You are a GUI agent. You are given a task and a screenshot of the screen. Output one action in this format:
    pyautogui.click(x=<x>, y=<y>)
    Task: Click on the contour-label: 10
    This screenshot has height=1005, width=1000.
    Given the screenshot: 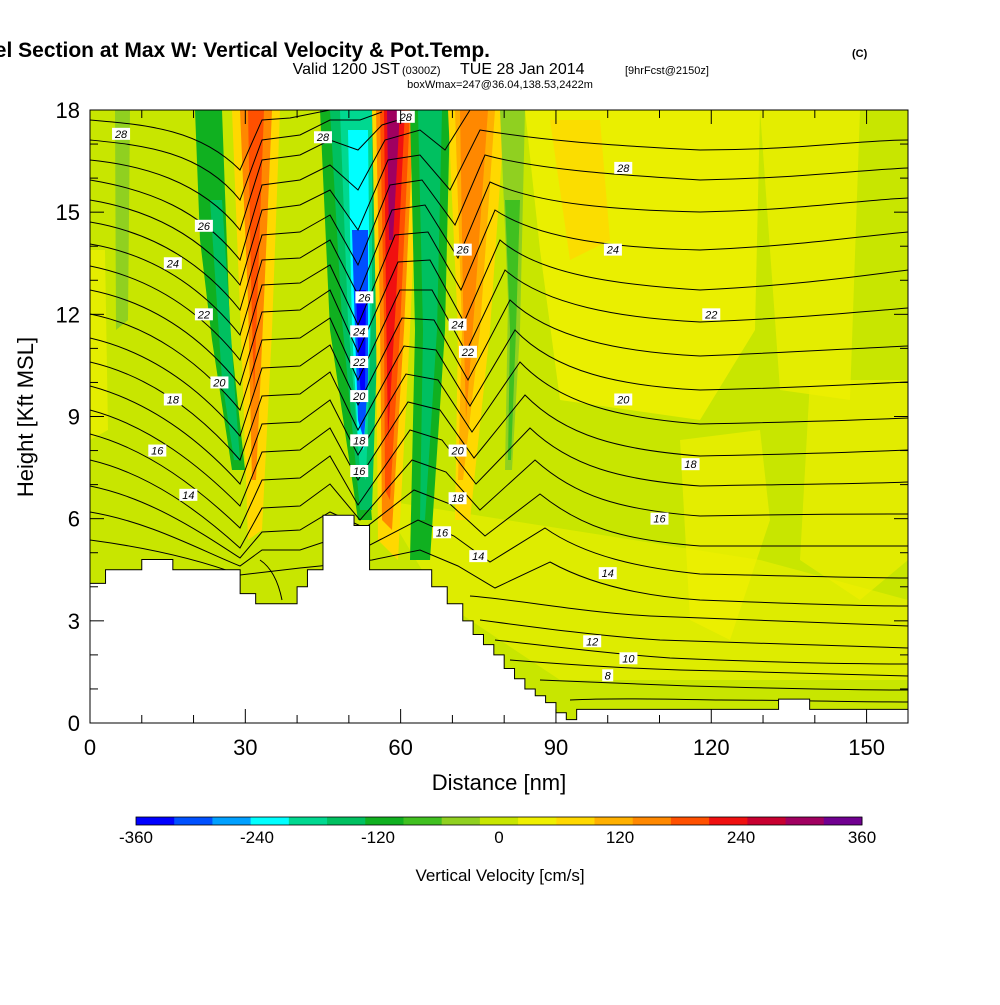 What is the action you would take?
    pyautogui.click(x=628, y=658)
    